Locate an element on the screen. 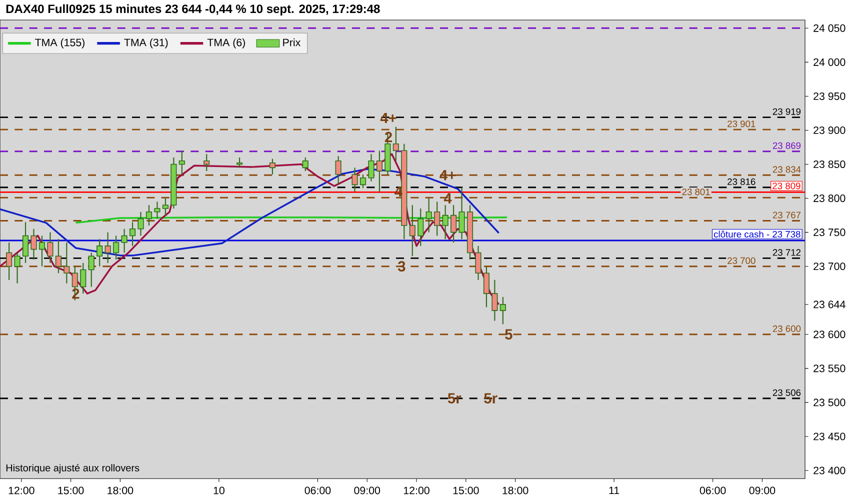 This screenshot has height=500, width=850. legend-label: TMA (6) is located at coordinates (226, 43).